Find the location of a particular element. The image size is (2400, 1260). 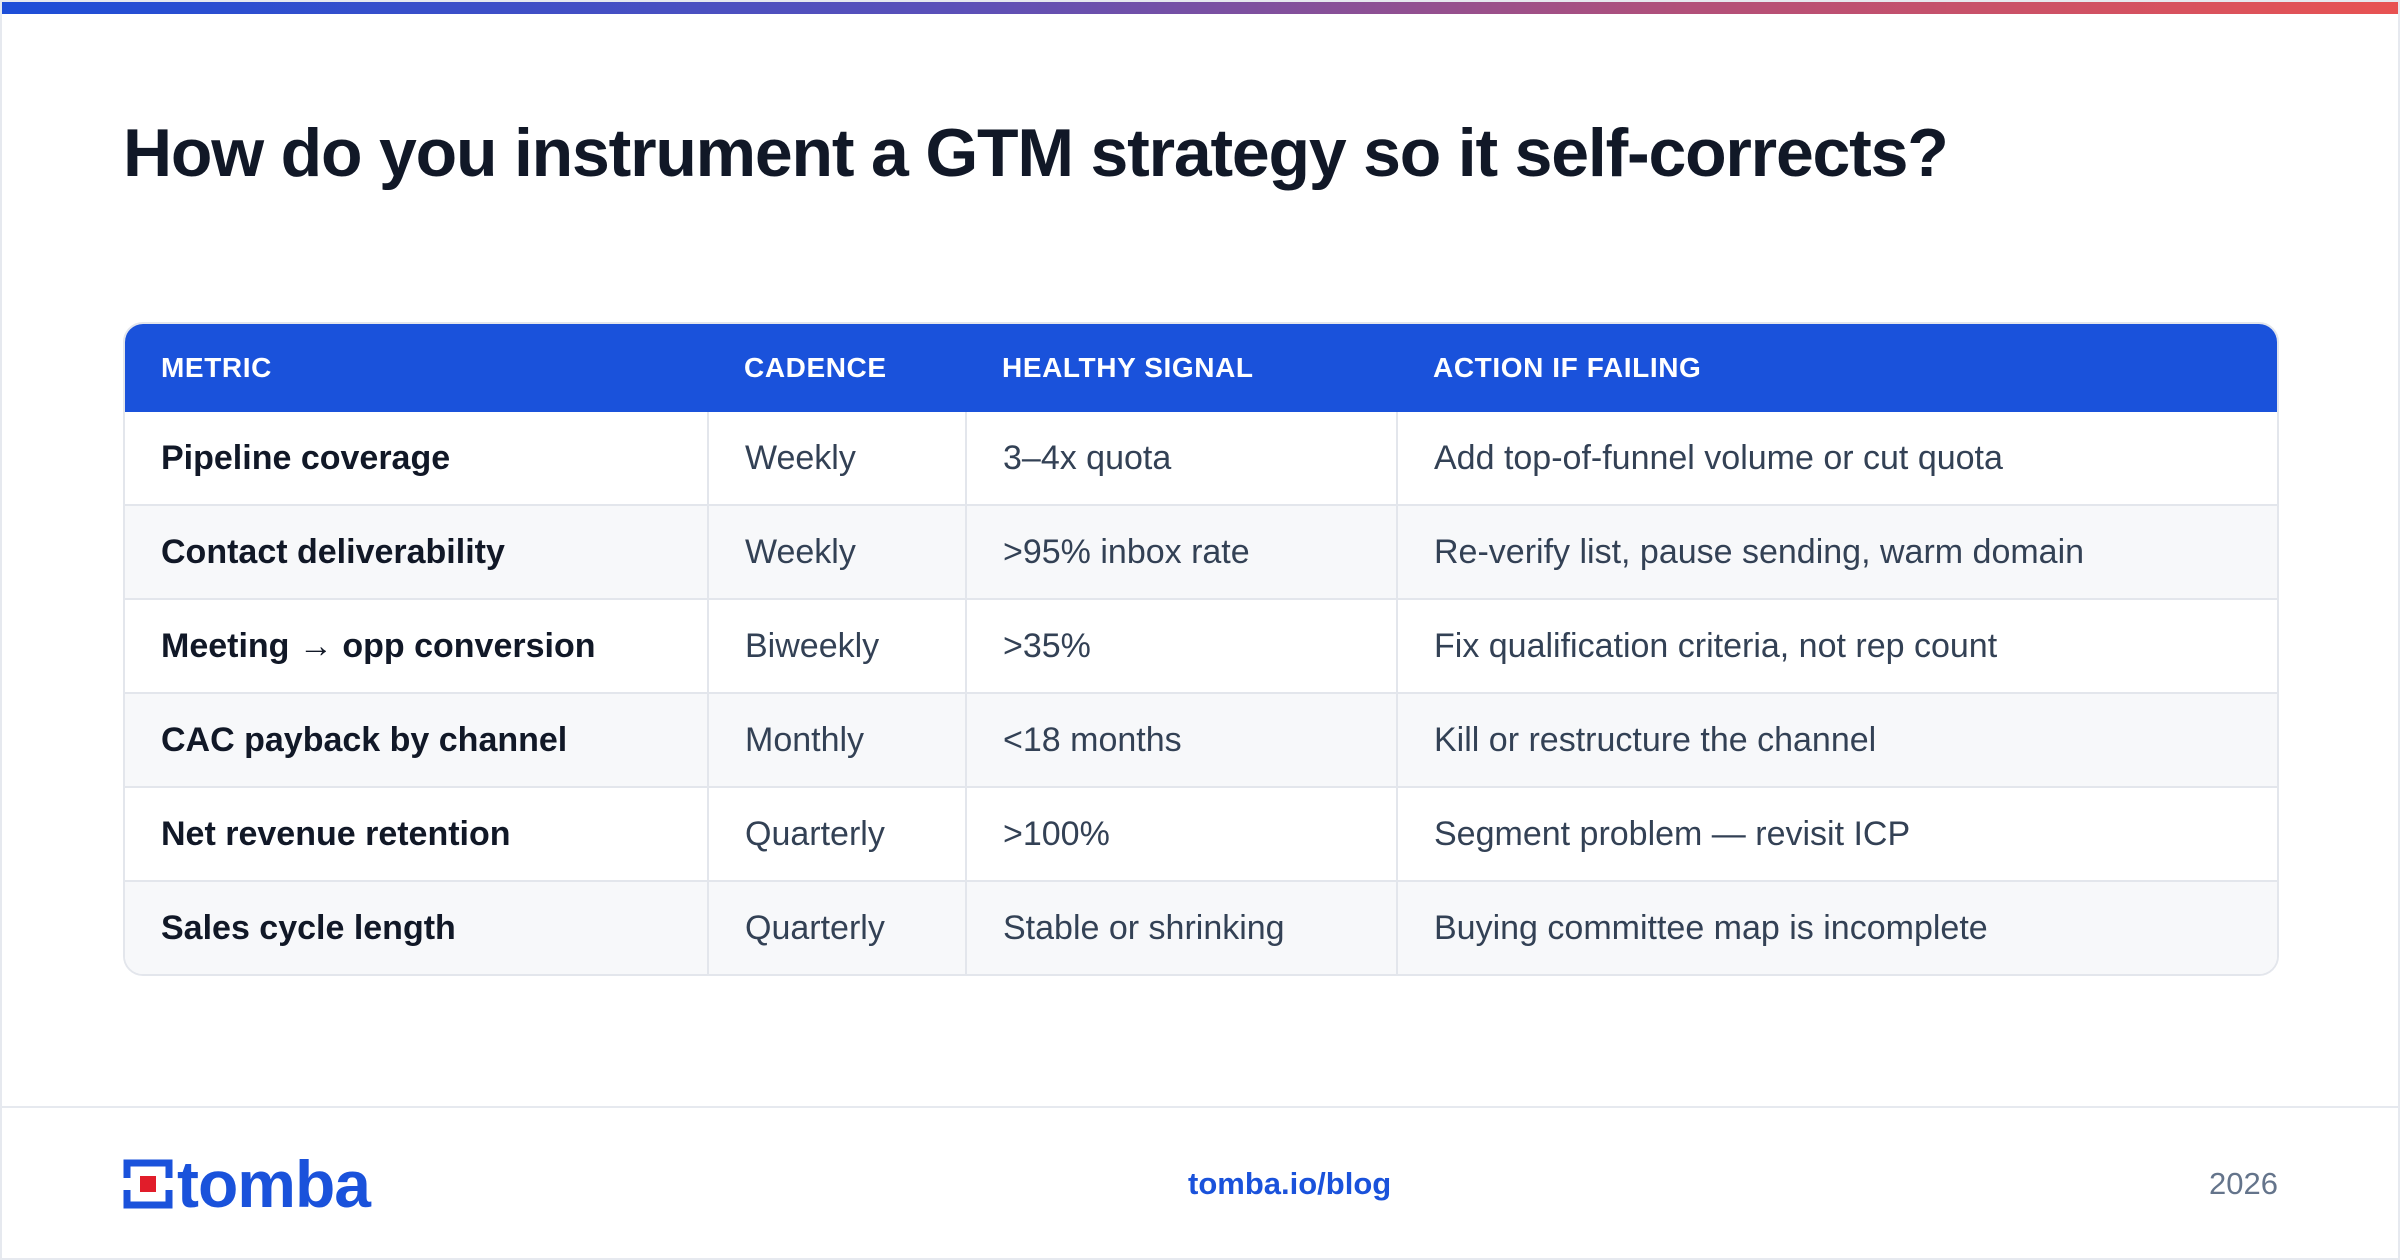

column-header-metric: METRIC is located at coordinates (416, 368).